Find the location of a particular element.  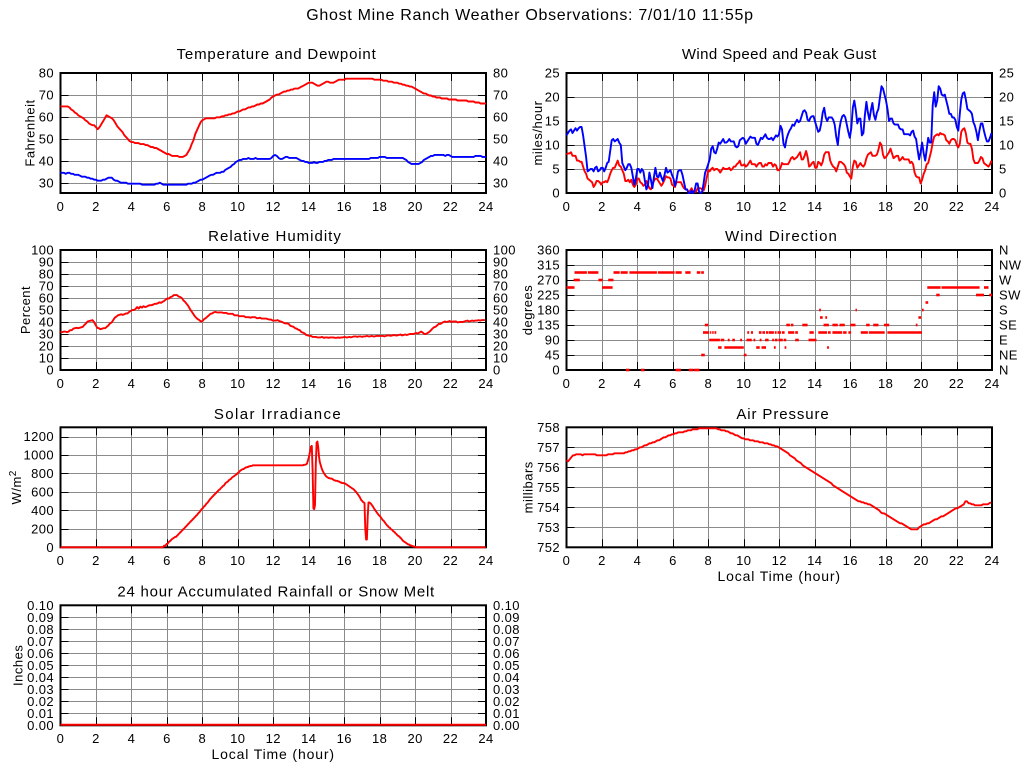

svg-text: Relative Humidity is located at coordinates (275, 236).